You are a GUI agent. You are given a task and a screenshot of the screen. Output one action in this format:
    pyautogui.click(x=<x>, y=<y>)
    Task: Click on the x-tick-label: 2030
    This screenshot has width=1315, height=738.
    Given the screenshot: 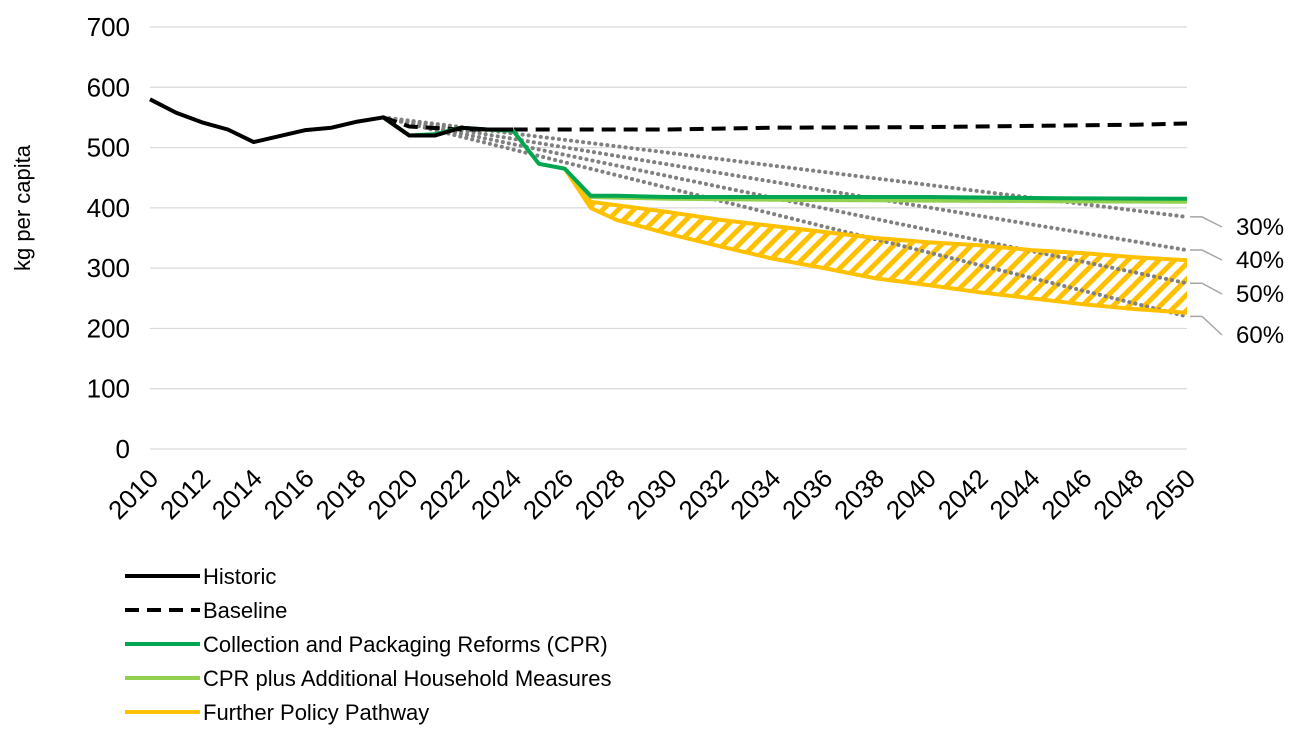 What is the action you would take?
    pyautogui.click(x=652, y=494)
    